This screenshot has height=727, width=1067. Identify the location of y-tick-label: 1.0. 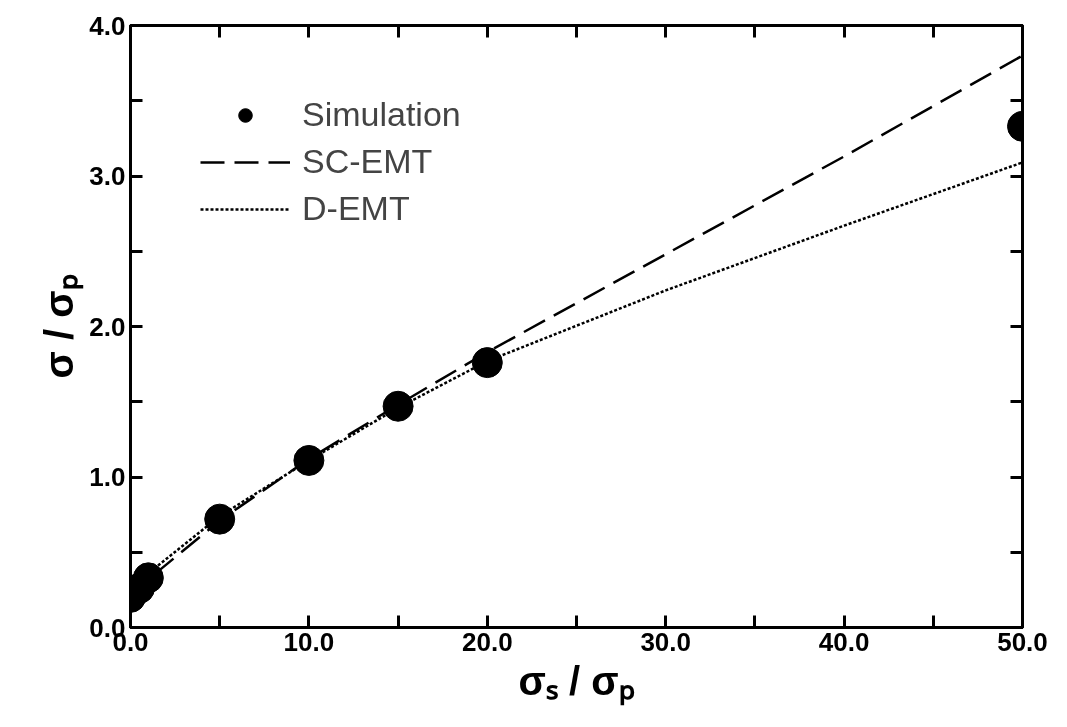
(107, 477).